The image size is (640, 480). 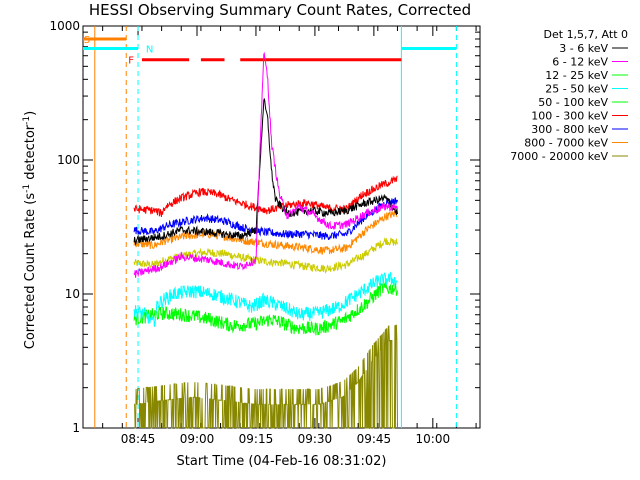 What do you see at coordinates (433, 439) in the screenshot?
I see `x-tick-label: 10:00` at bounding box center [433, 439].